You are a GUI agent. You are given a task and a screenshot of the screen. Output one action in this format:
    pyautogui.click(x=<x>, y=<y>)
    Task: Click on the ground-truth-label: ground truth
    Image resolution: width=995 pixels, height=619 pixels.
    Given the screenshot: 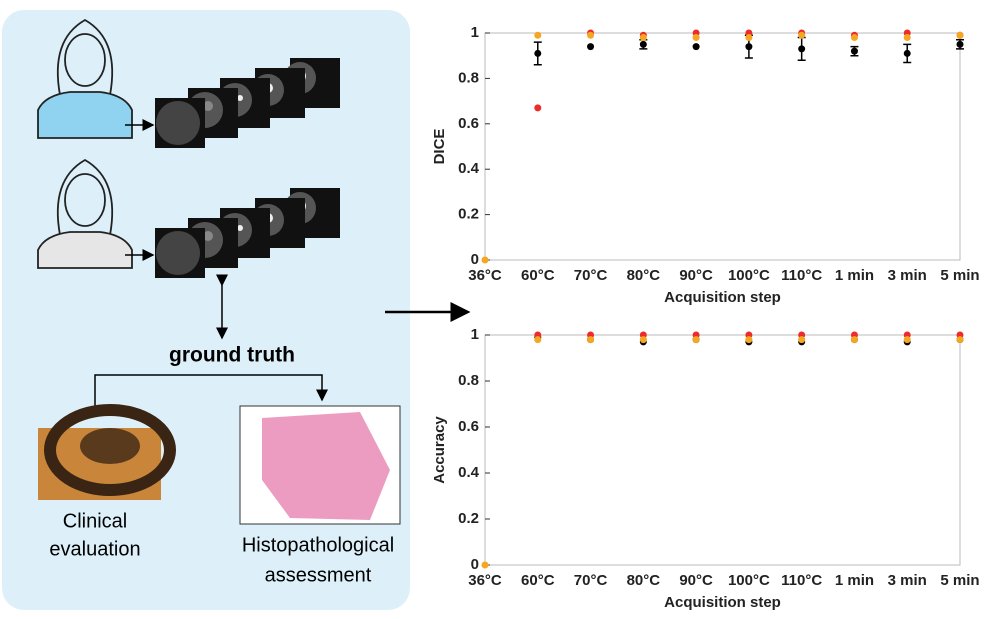 What is the action you would take?
    pyautogui.click(x=232, y=355)
    